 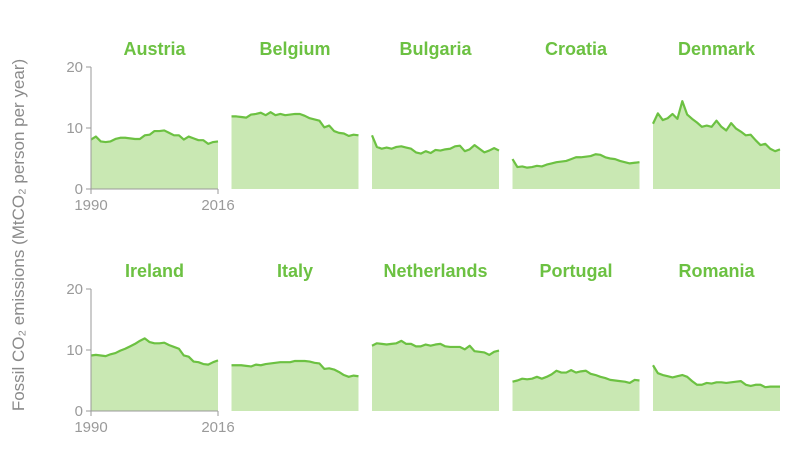 What do you see at coordinates (435, 162) in the screenshot?
I see `area-bulgaria` at bounding box center [435, 162].